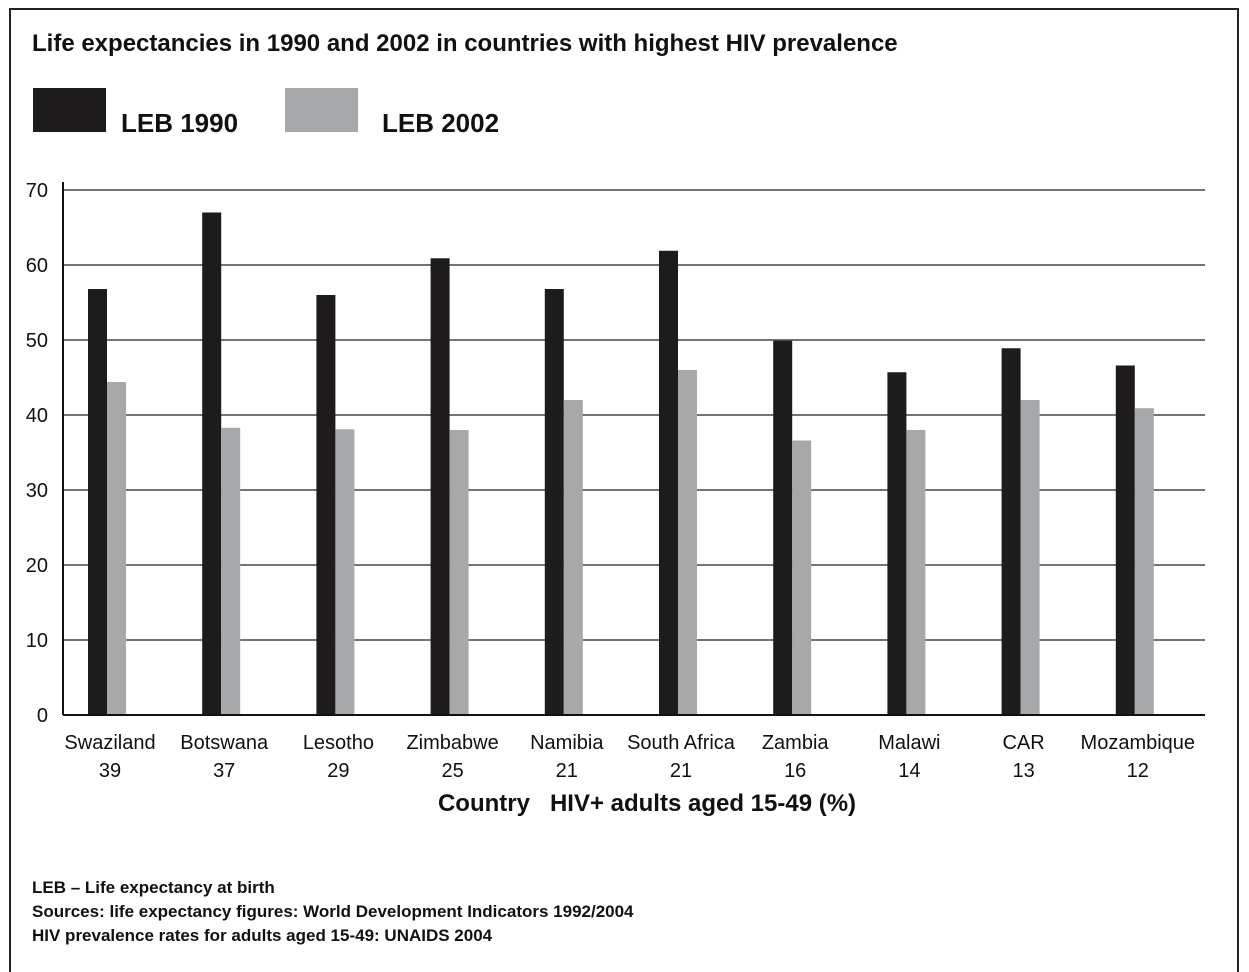 The height and width of the screenshot is (972, 1249). Describe the element at coordinates (180, 123) in the screenshot. I see `legend-label-leb-1990: LEB 1990` at that location.